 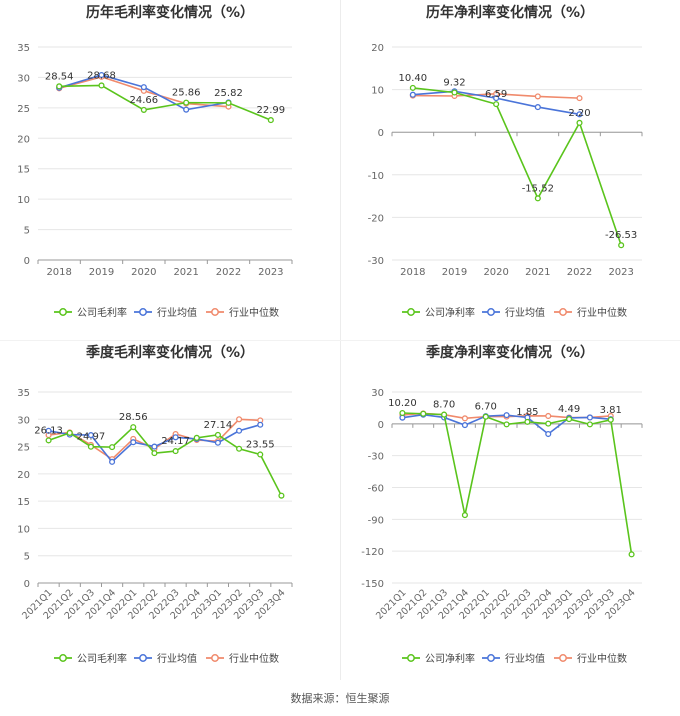 What do you see at coordinates (486, 407) in the screenshot?
I see `data-label: 6.70` at bounding box center [486, 407].